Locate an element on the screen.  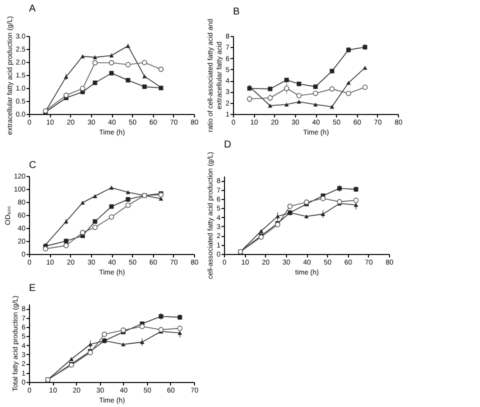
chart-title: A is located at coordinates (32, 9).